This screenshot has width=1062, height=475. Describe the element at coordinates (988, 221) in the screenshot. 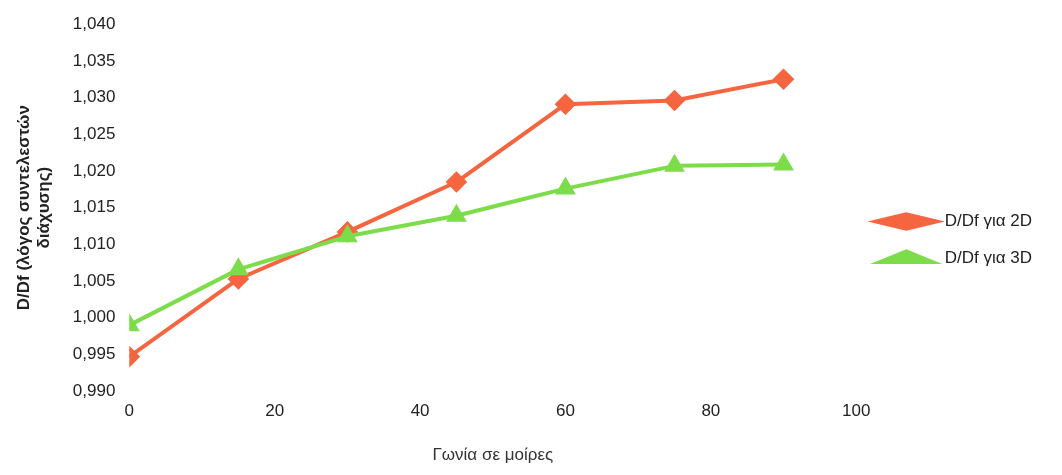

I see `legend-label: D/Df για 2D` at that location.